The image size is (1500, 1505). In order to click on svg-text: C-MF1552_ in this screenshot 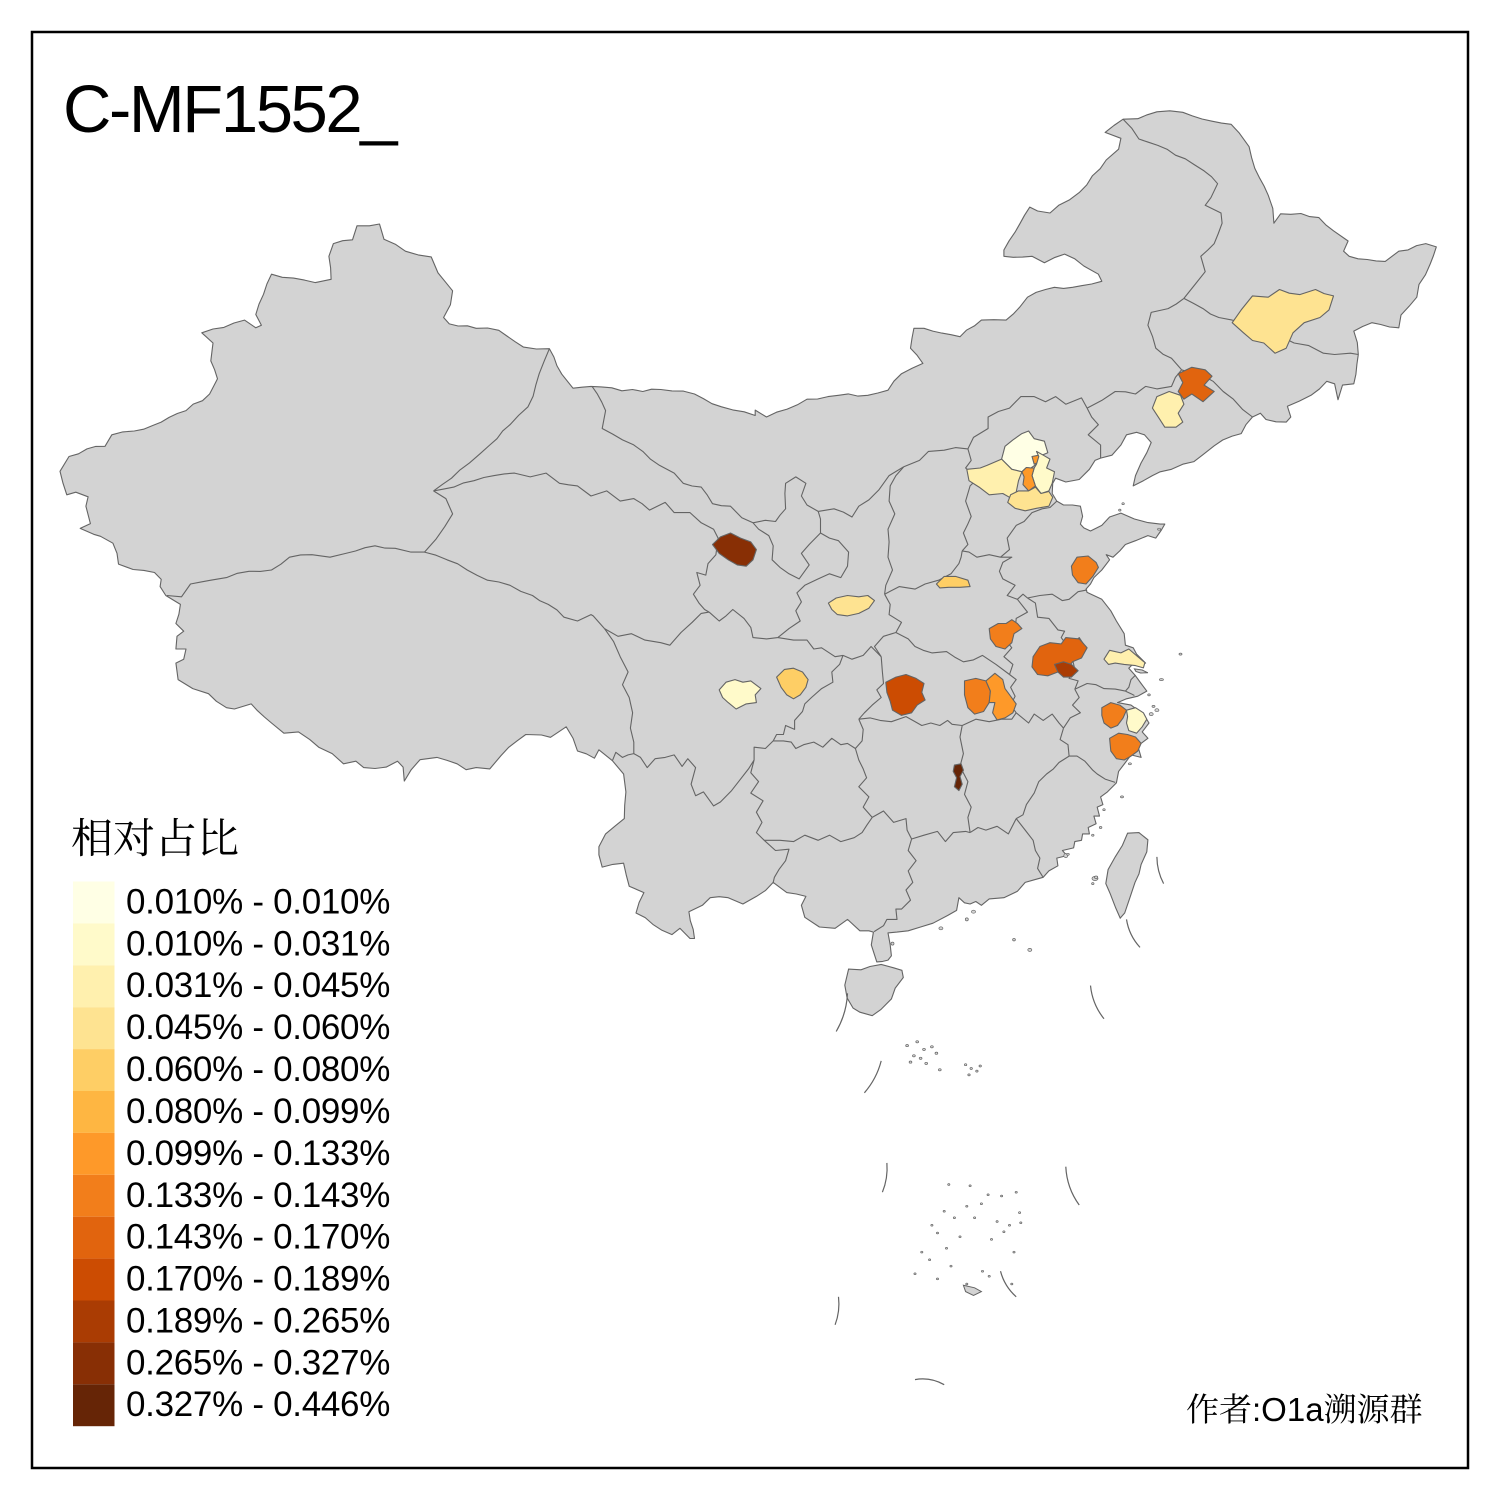, I will do `click(231, 109)`.